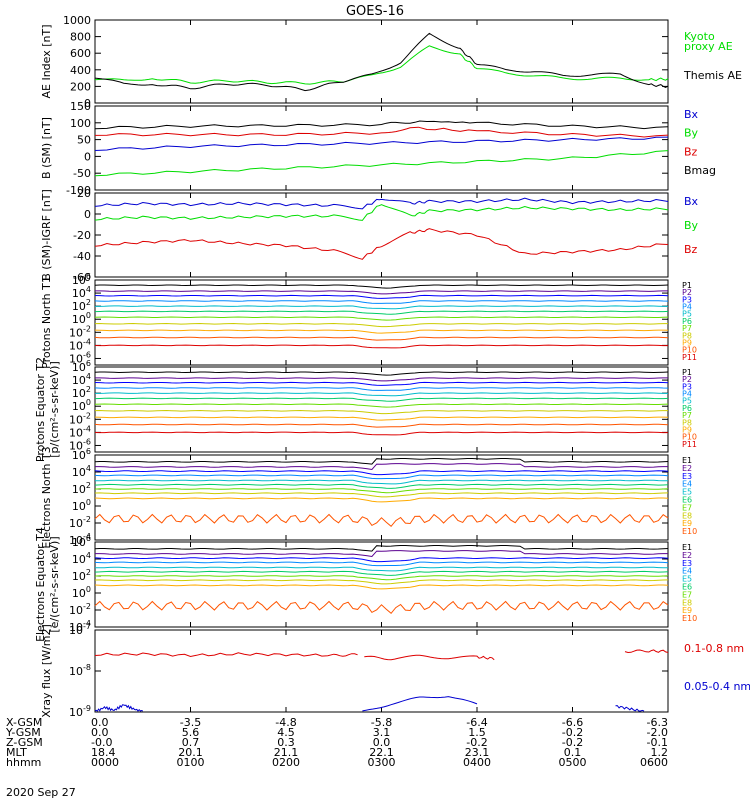 The image size is (750, 800). What do you see at coordinates (81, 541) in the screenshot?
I see `y-tick-label: 106` at bounding box center [81, 541].